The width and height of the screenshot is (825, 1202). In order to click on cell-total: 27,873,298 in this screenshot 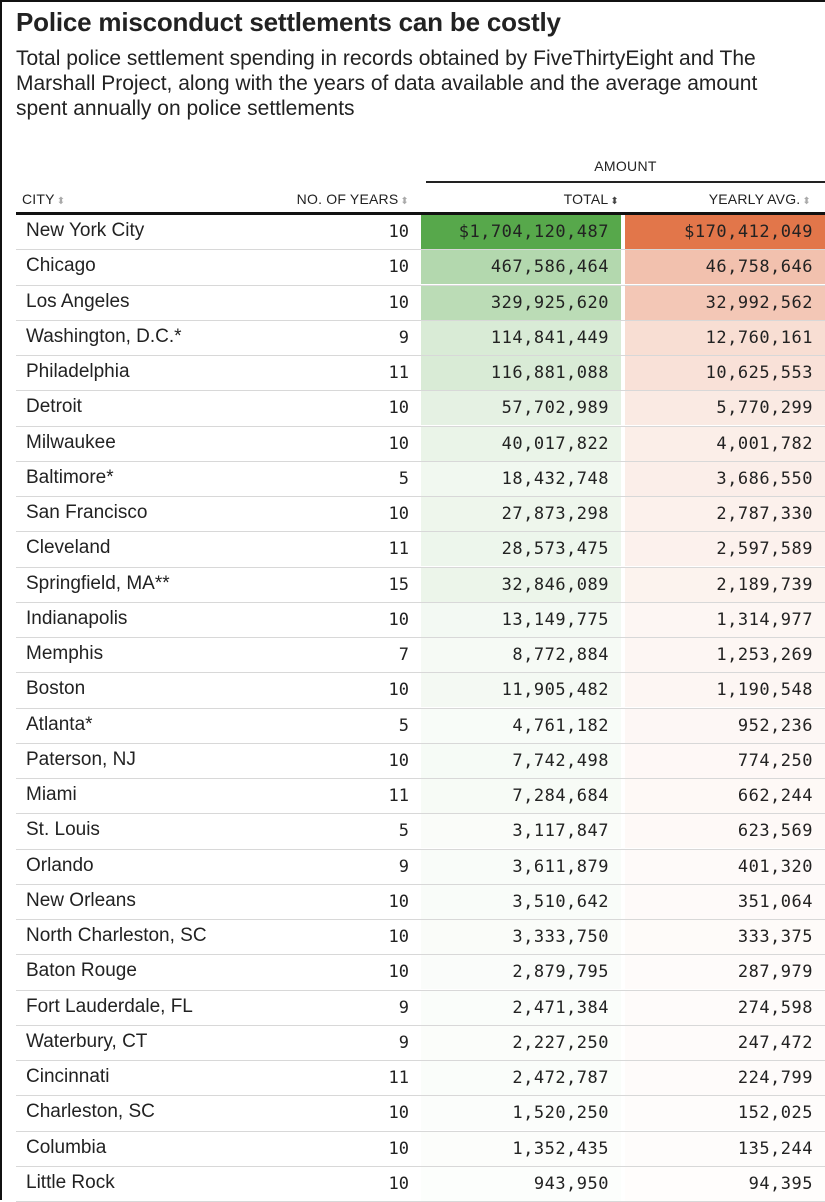, I will do `click(521, 514)`.